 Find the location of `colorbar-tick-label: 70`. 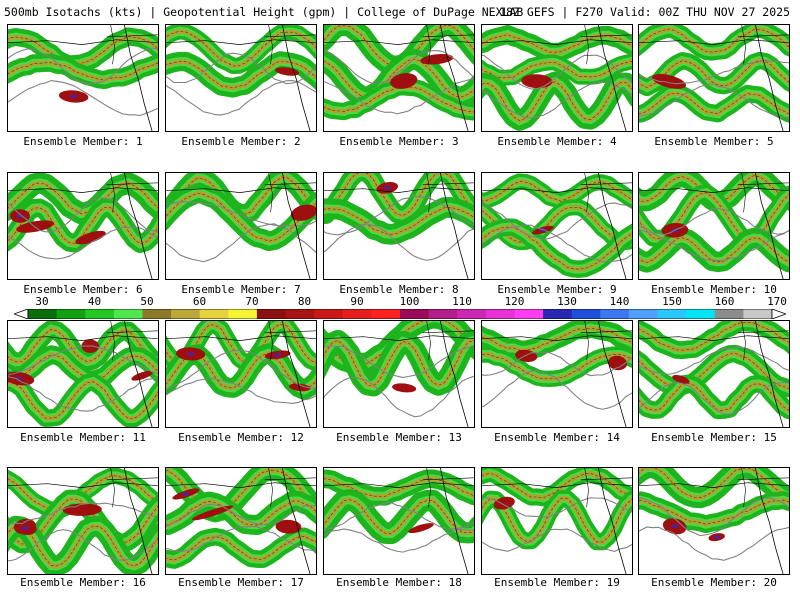

colorbar-tick-label: 70 is located at coordinates (252, 301).